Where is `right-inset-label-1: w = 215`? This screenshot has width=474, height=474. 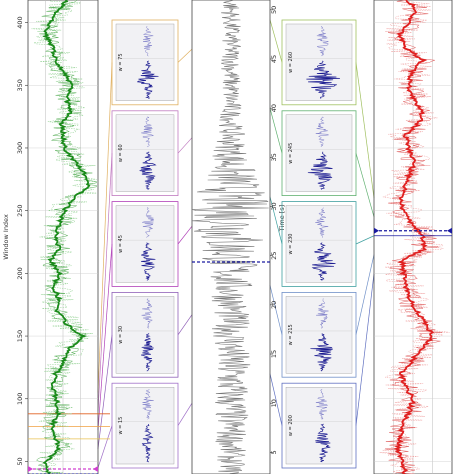 right-inset-label-1: w = 215 is located at coordinates (291, 334).